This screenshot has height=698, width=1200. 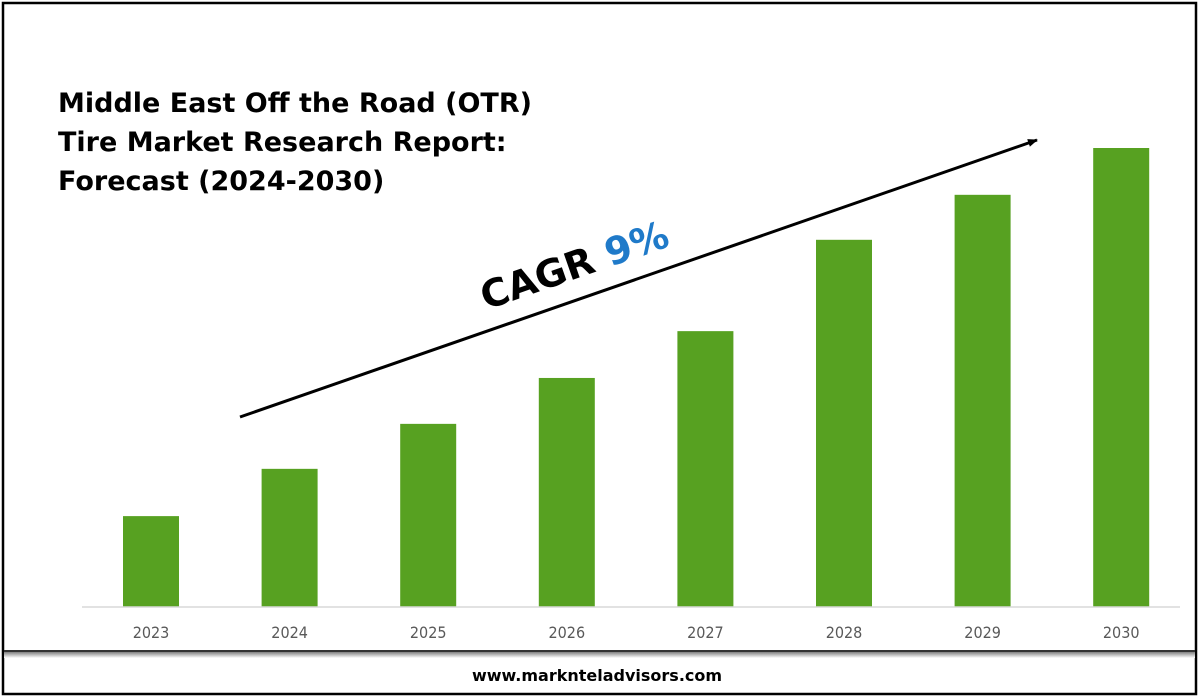 I want to click on bar-2023, so click(x=151, y=561).